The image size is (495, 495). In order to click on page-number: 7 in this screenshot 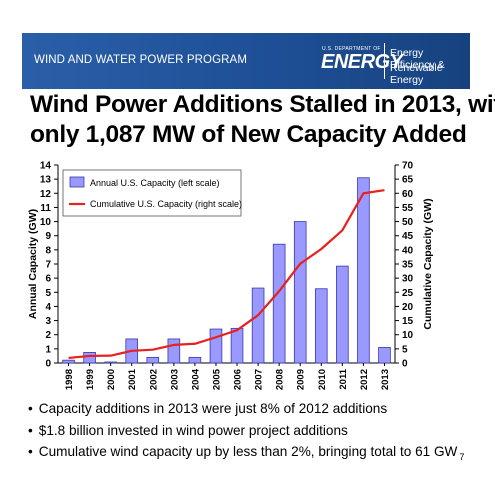, I will do `click(462, 456)`.